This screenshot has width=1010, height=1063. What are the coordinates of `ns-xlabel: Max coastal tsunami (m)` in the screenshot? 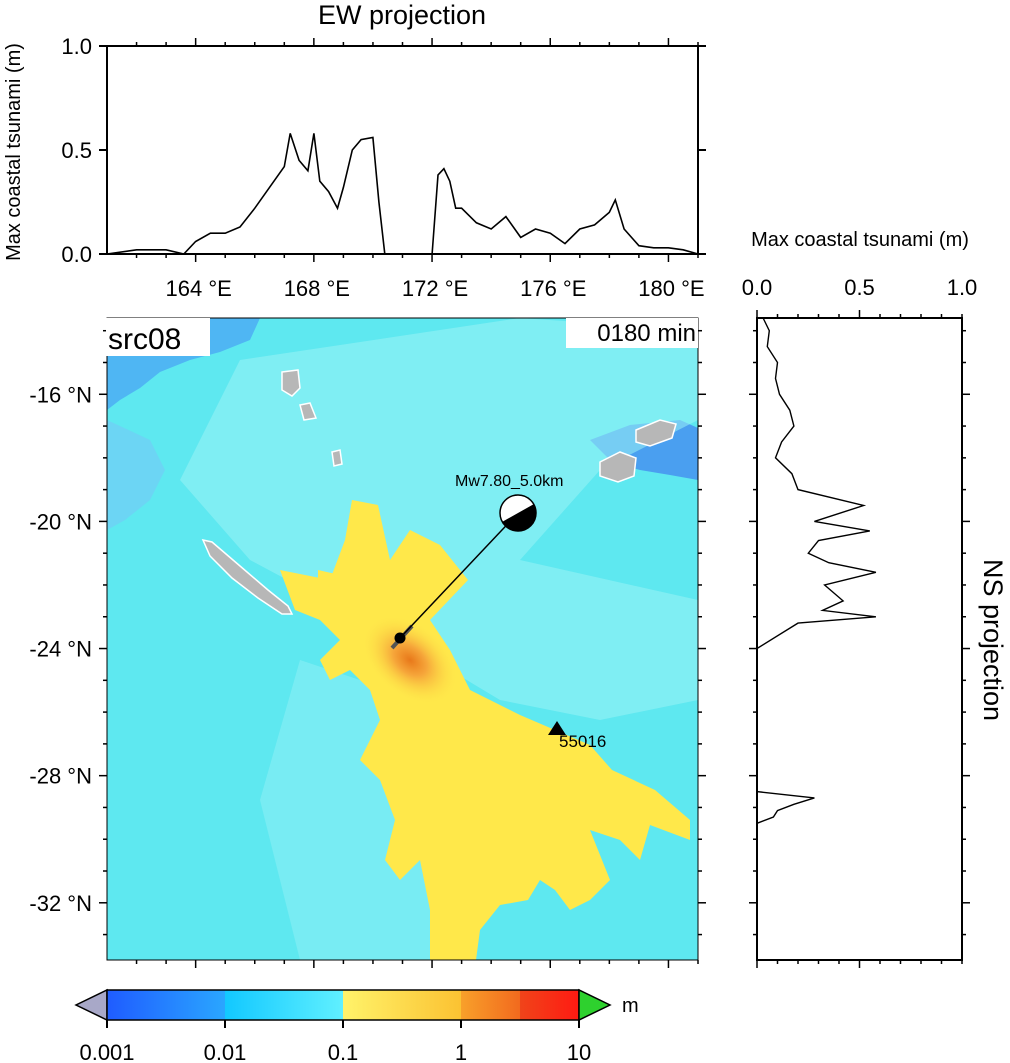 It's located at (860, 240).